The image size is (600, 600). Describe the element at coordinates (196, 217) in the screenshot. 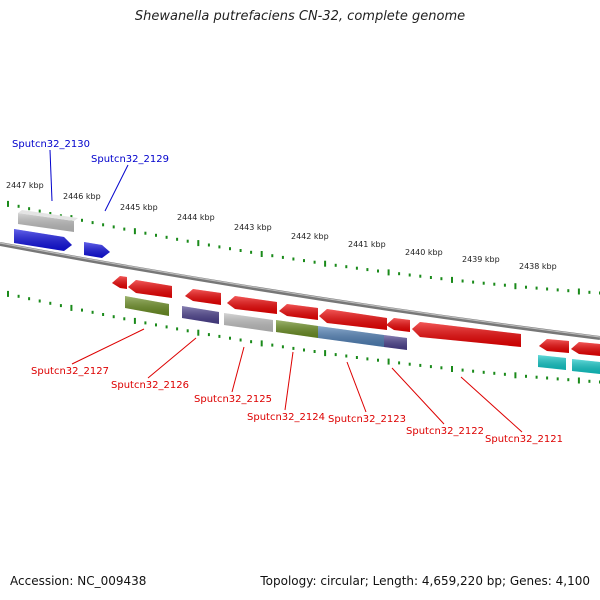

I see `kbp-label: 2444 kbp` at that location.